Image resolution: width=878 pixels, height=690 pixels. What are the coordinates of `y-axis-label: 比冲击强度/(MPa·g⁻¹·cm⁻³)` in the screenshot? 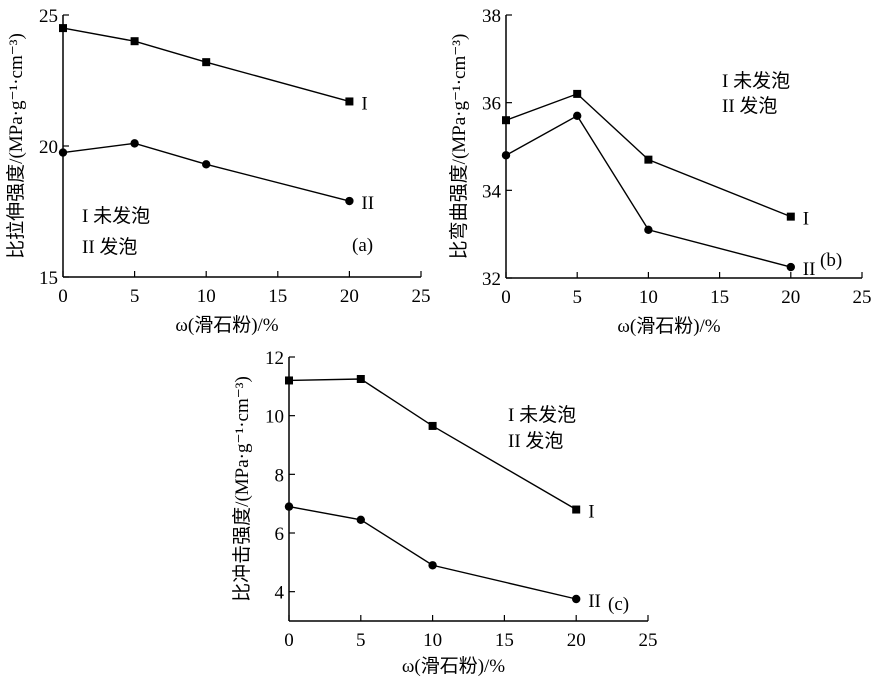 It's located at (242, 489).